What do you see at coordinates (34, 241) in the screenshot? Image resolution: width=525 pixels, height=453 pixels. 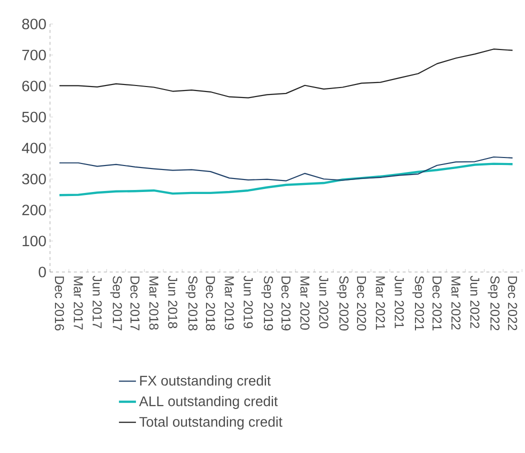 I see `y-tick-label: 100` at bounding box center [34, 241].